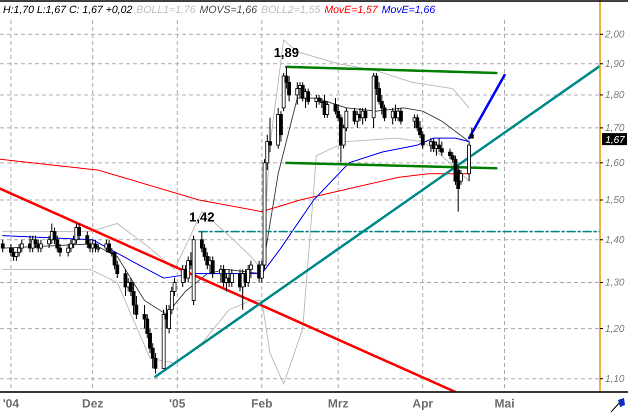 The height and width of the screenshot is (417, 628). Describe the element at coordinates (409, 10) in the screenshot. I see `text: MovE=1,66` at that location.